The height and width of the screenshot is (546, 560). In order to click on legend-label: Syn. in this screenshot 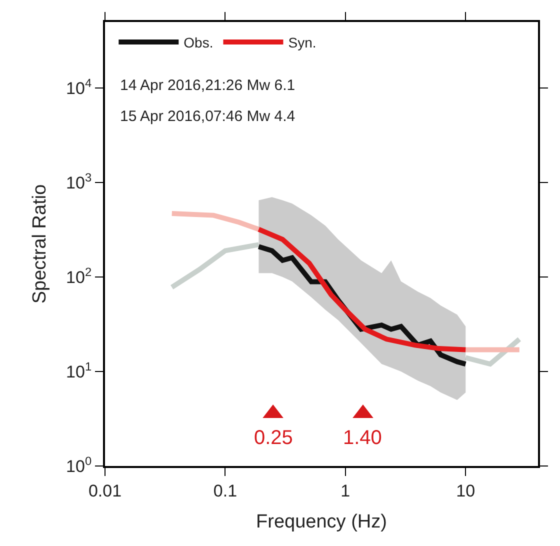, I will do `click(302, 42)`.